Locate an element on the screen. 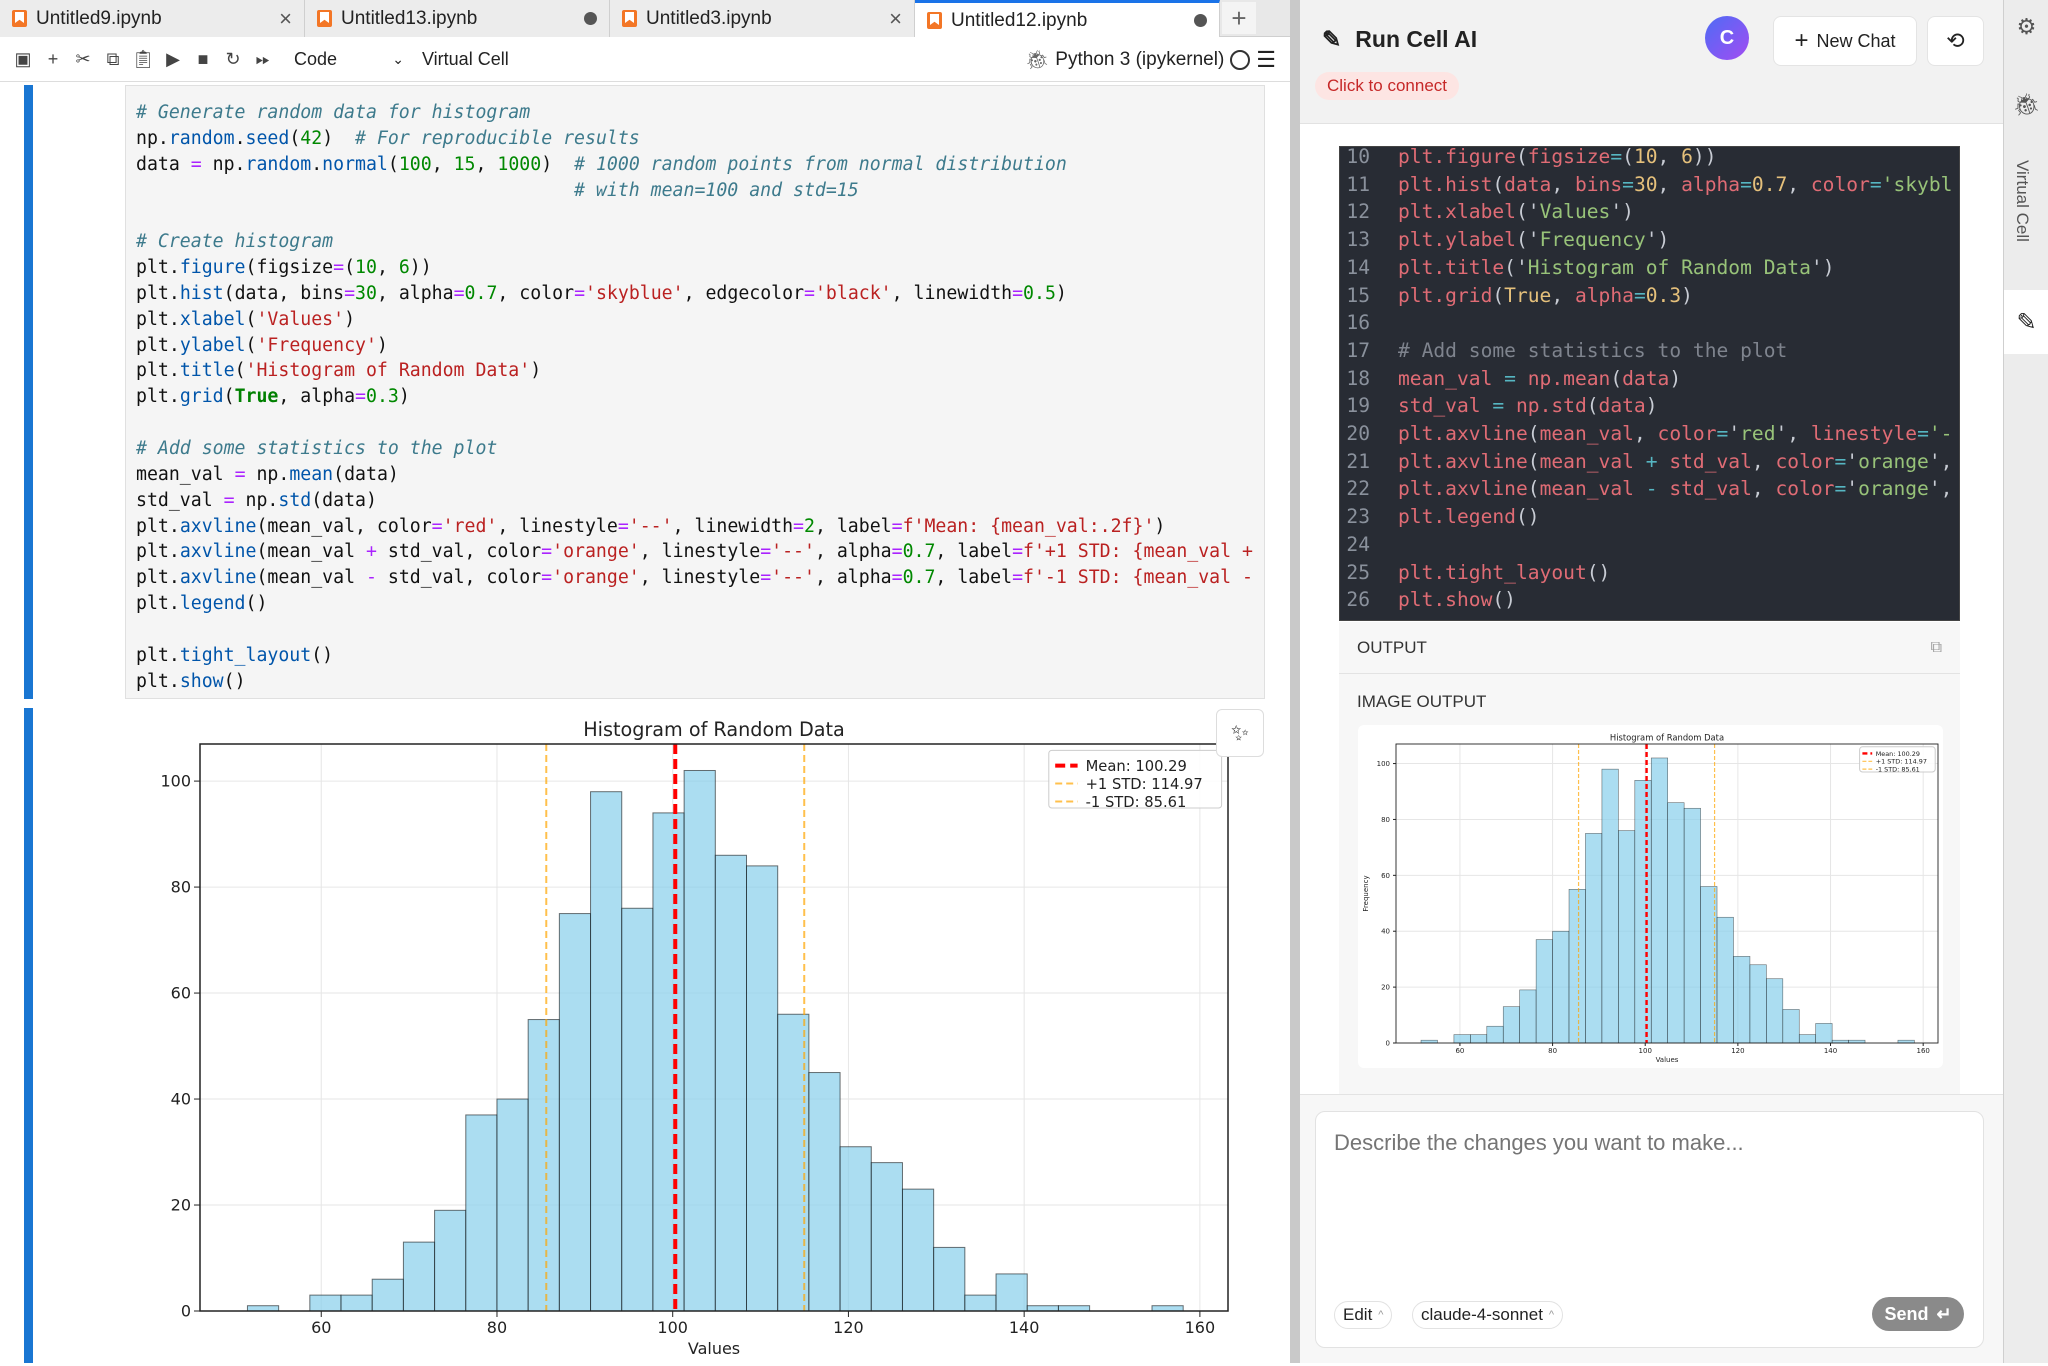 The height and width of the screenshot is (1366, 2048). add-cell-icon: + is located at coordinates (53, 58).